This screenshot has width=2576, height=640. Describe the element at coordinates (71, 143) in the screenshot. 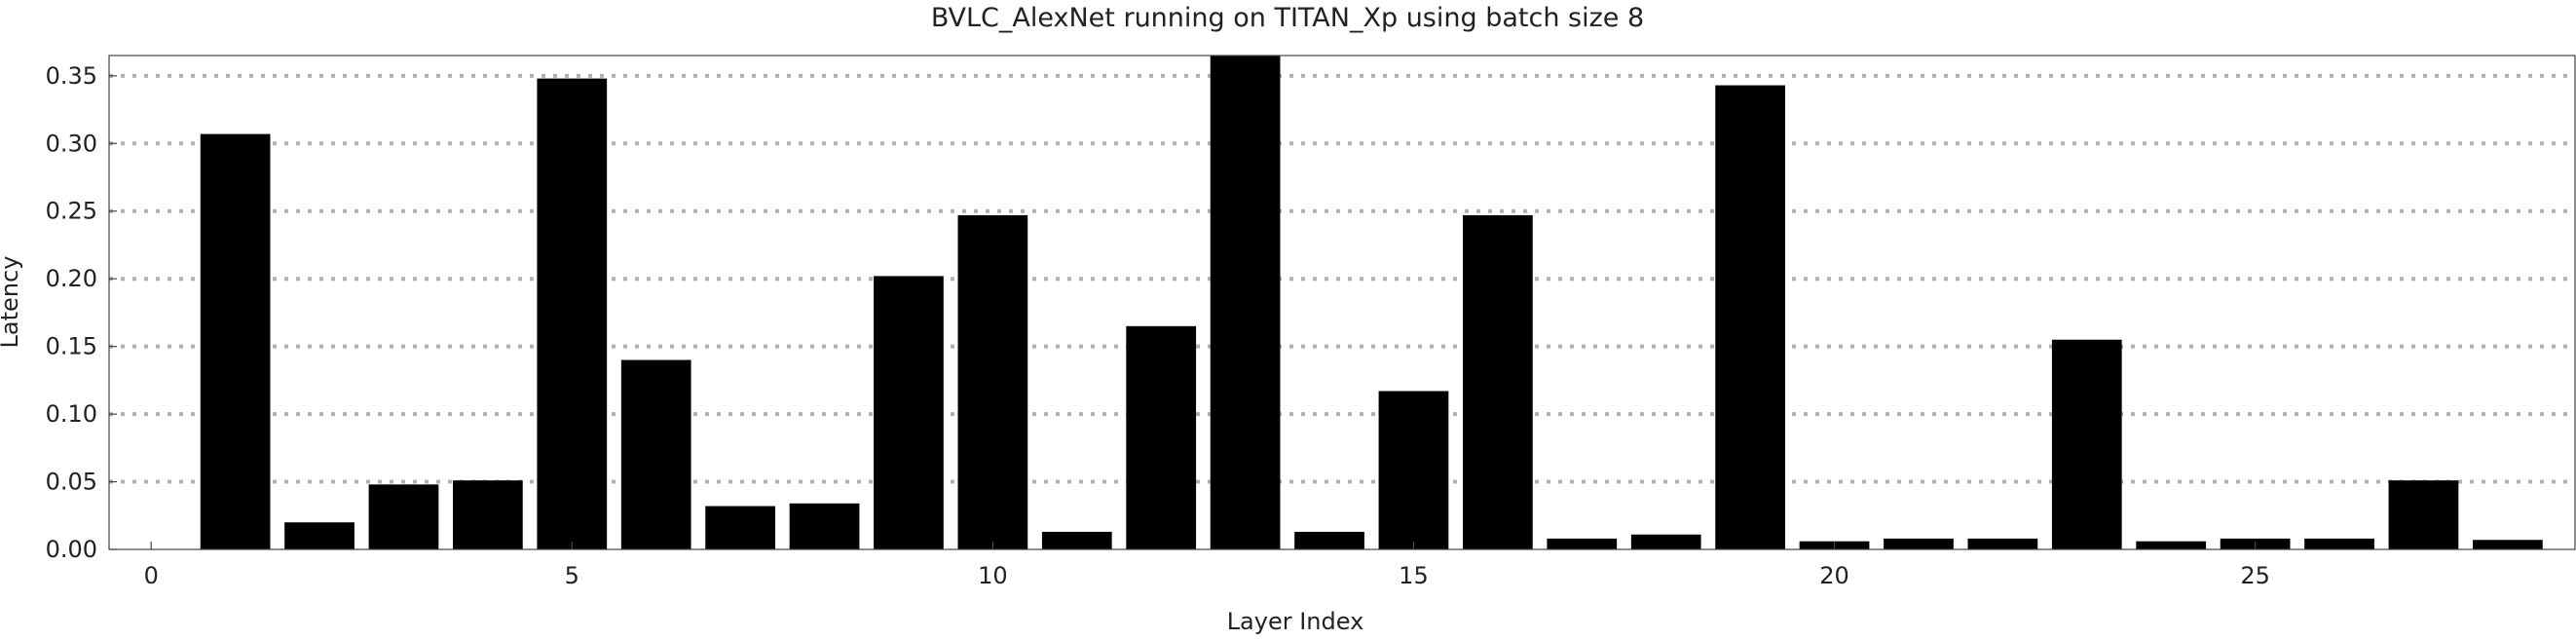

I see `y-tick-label: 0.30` at that location.